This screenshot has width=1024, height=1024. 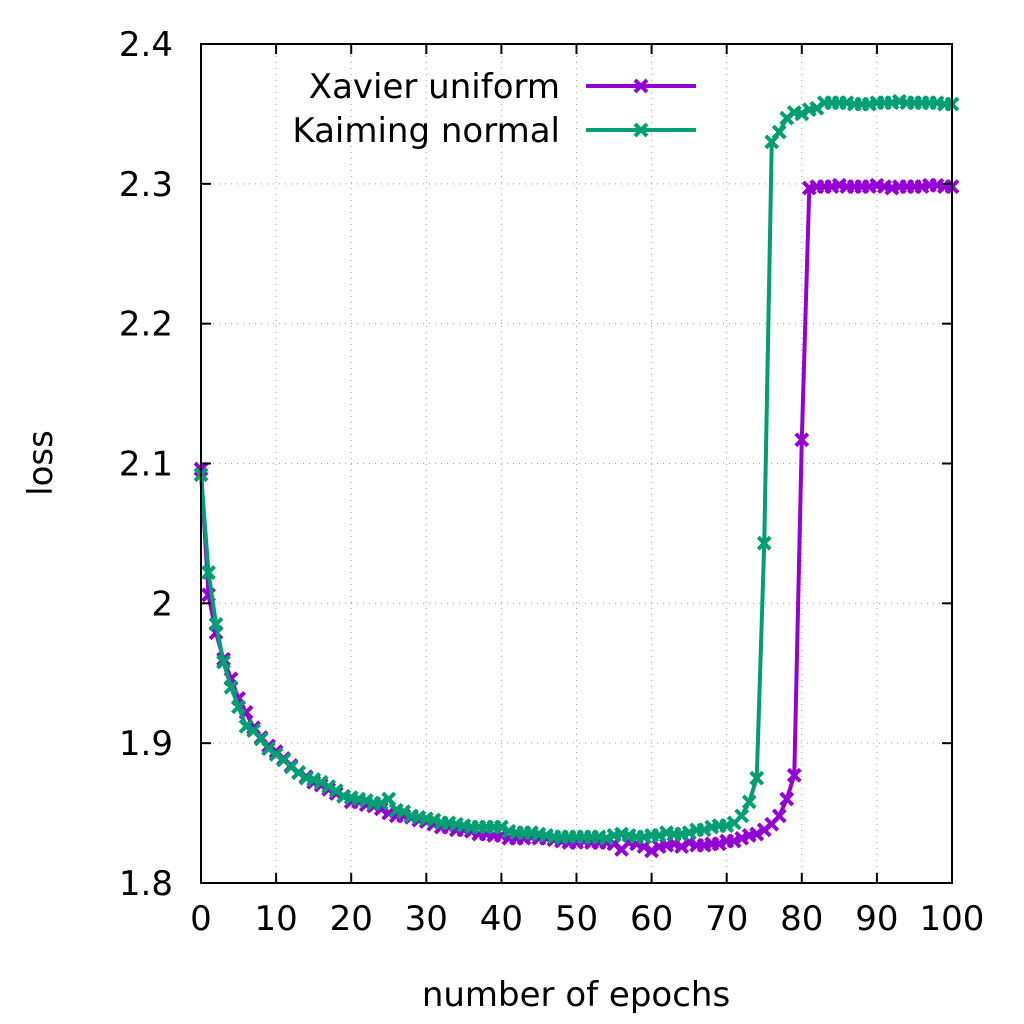 What do you see at coordinates (146, 884) in the screenshot?
I see `y-tick-label: 1.8` at bounding box center [146, 884].